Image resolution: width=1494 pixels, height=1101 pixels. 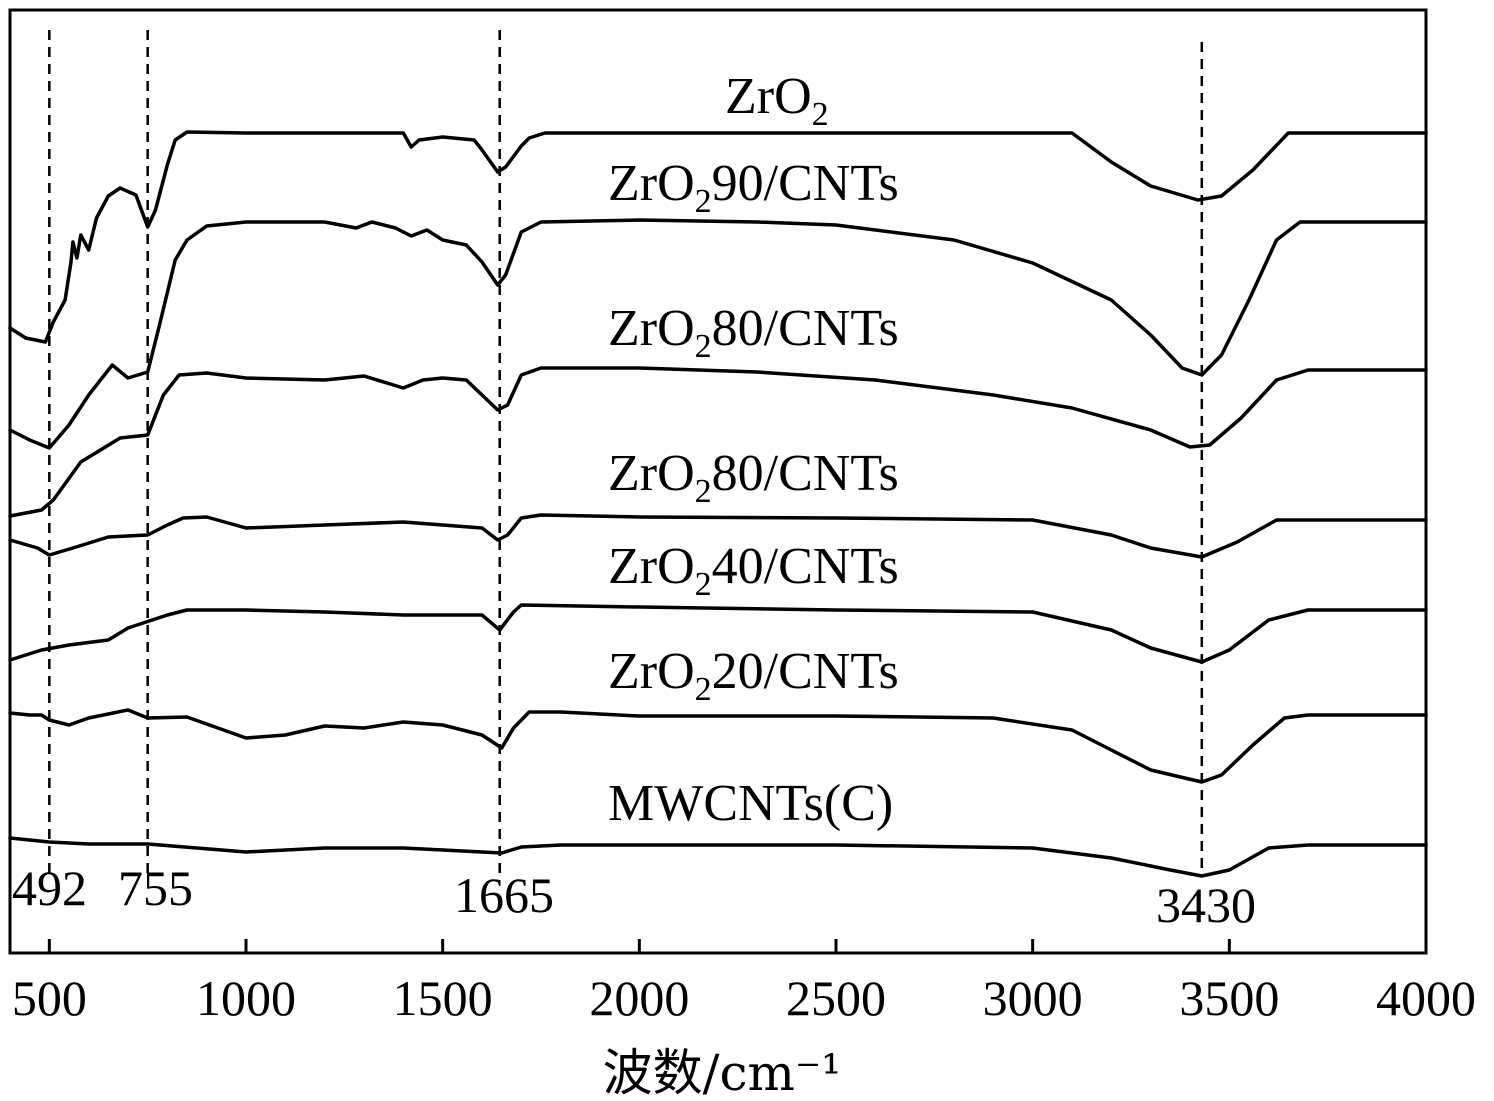 I want to click on x-tick-label-4000: 4000, so click(x=1426, y=998).